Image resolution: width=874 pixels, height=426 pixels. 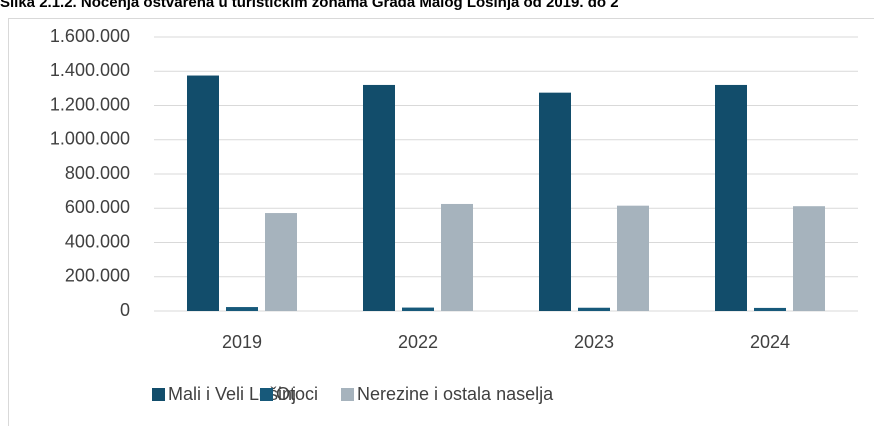 What do you see at coordinates (90, 36) in the screenshot?
I see `y-tick-label: 1.600.000` at bounding box center [90, 36].